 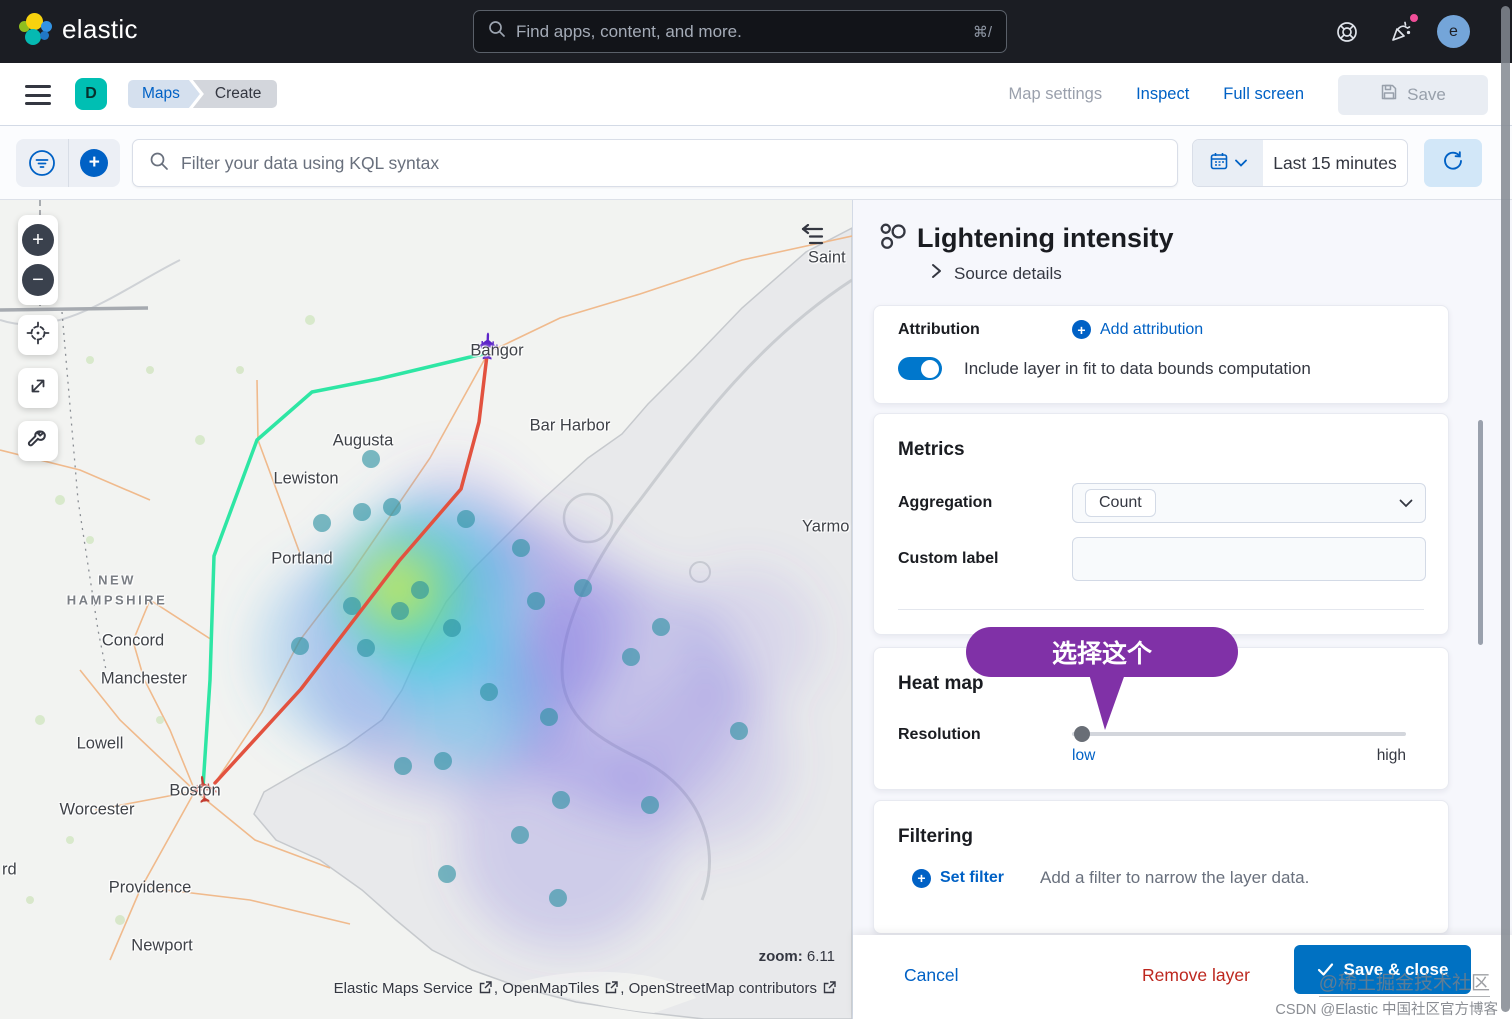 I want to click on slider-thumb, so click(x=1082, y=734).